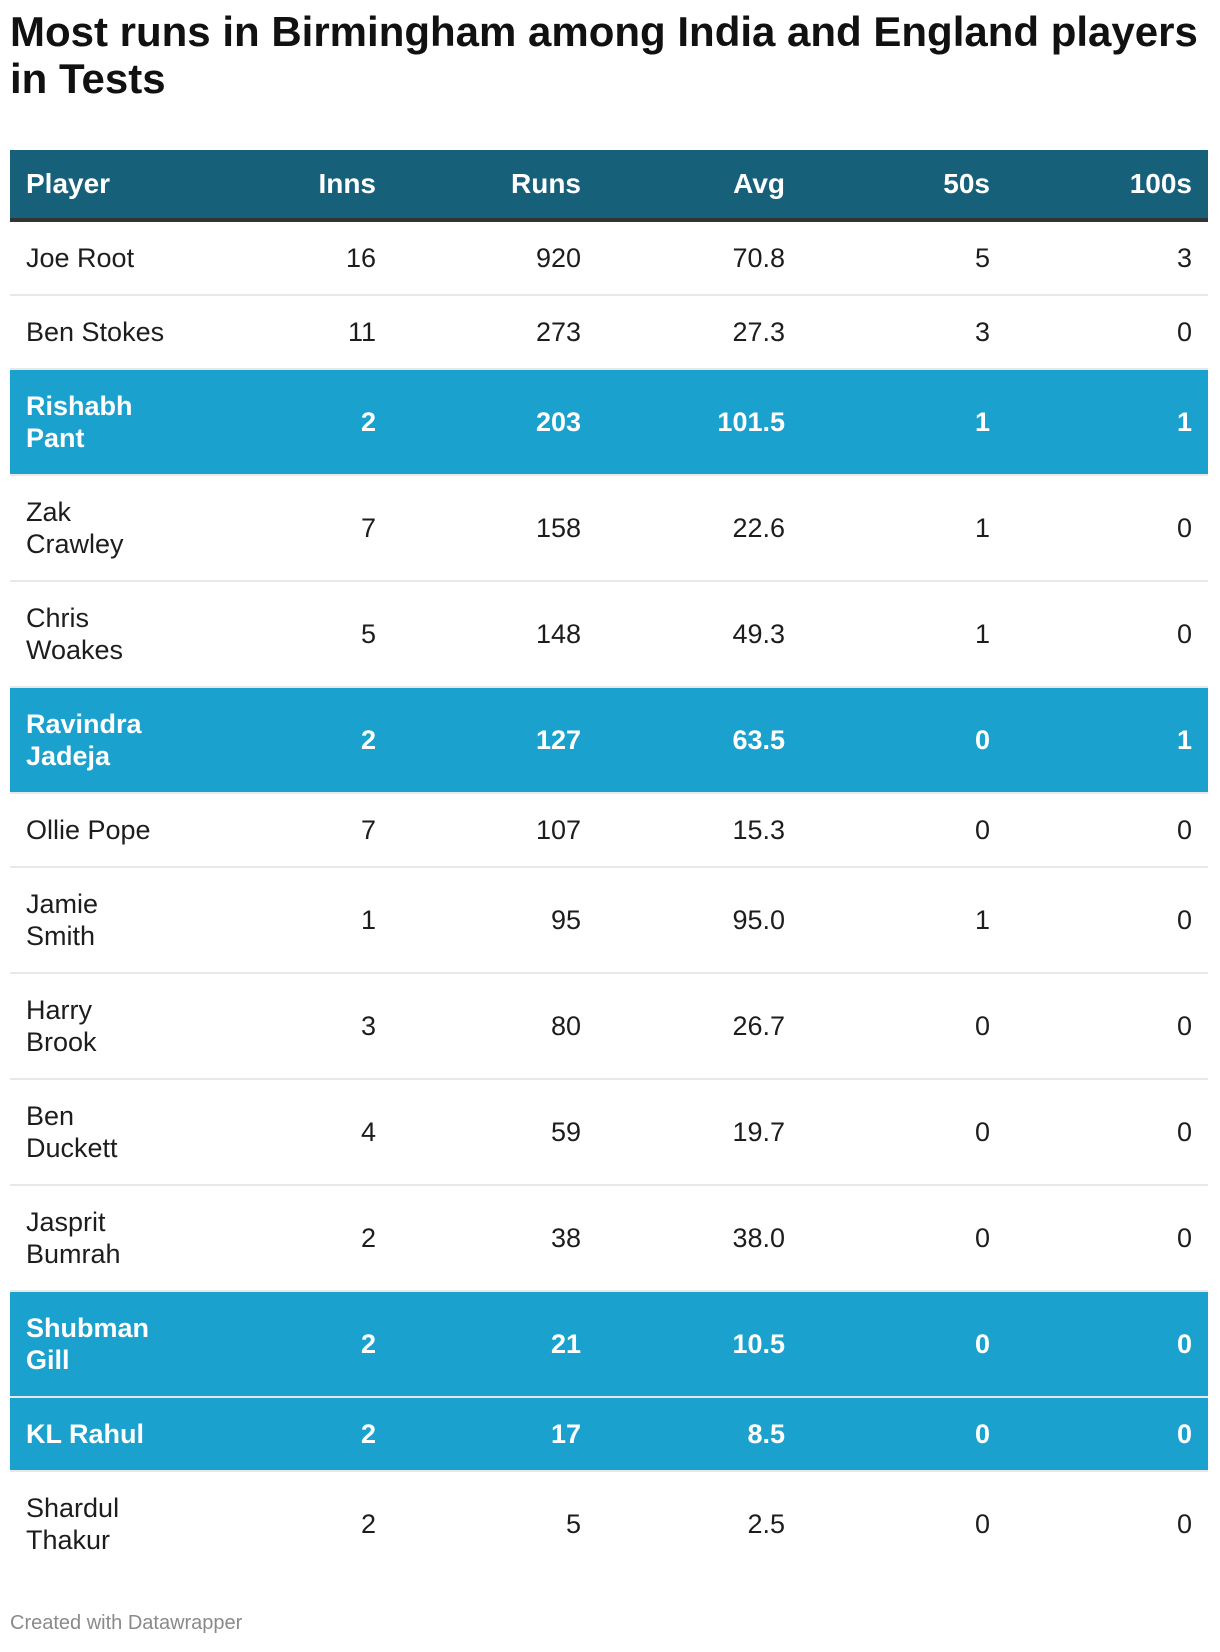  What do you see at coordinates (683, 186) in the screenshot?
I see `column-header-avg: Avg` at bounding box center [683, 186].